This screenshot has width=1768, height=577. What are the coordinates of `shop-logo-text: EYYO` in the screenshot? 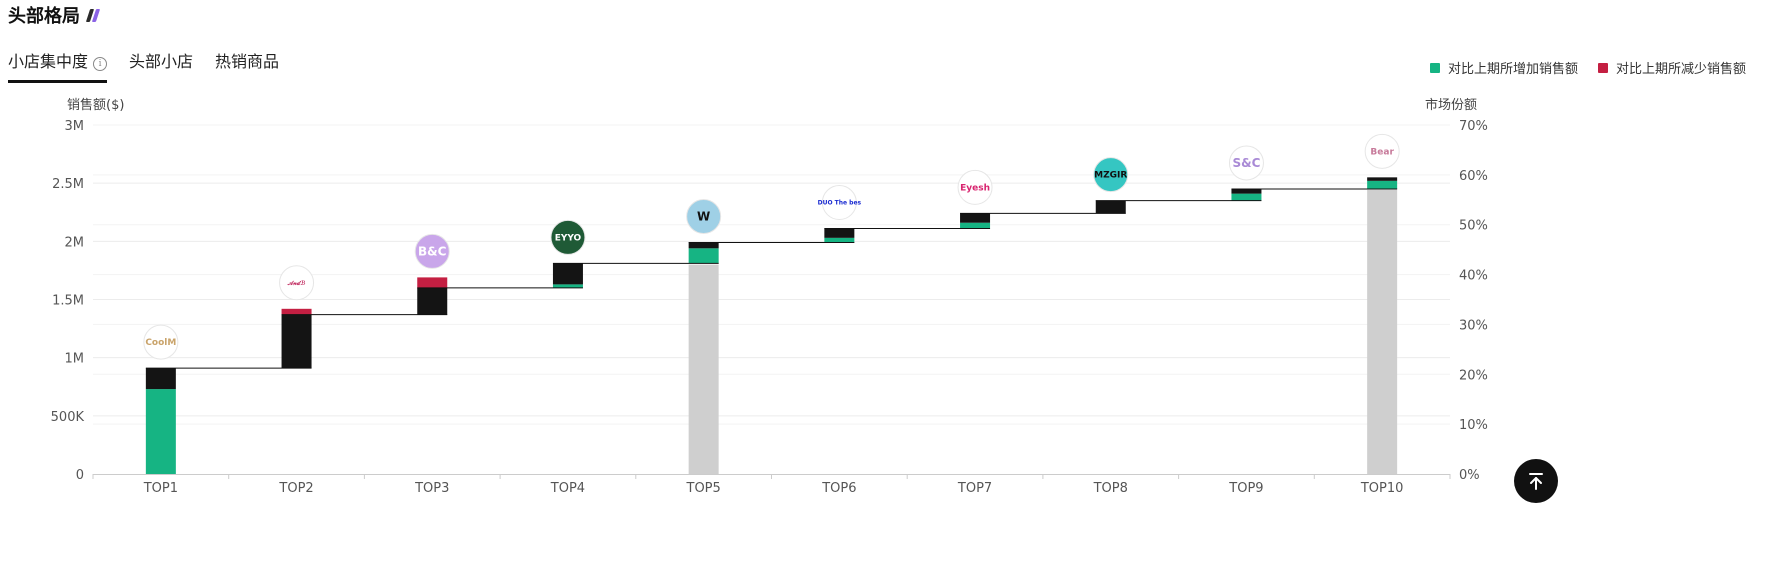 It's located at (568, 238).